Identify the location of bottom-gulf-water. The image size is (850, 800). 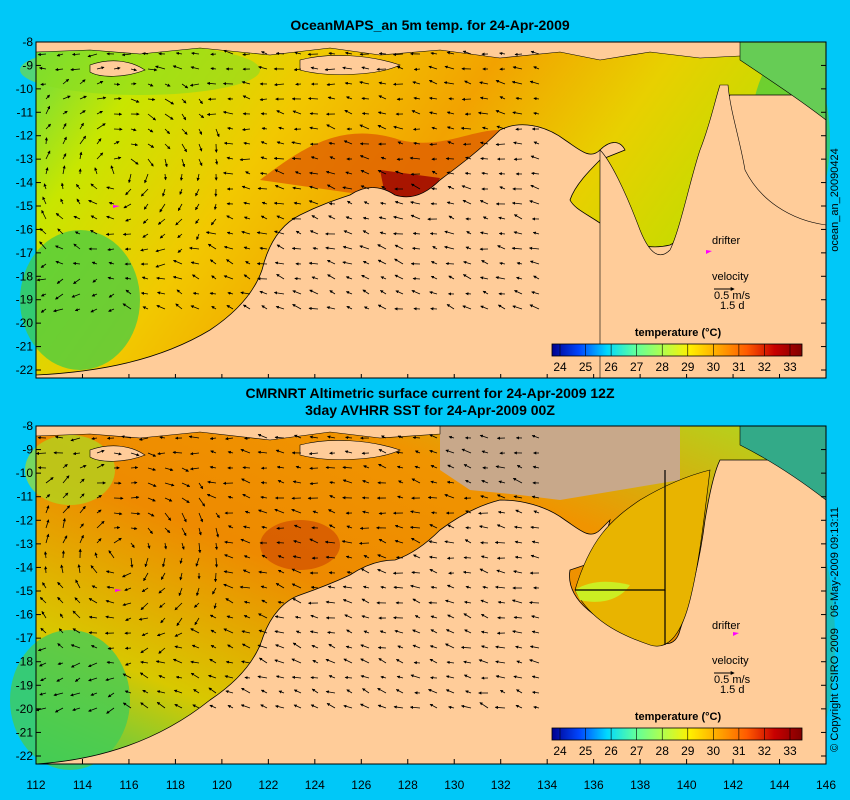
(642, 558).